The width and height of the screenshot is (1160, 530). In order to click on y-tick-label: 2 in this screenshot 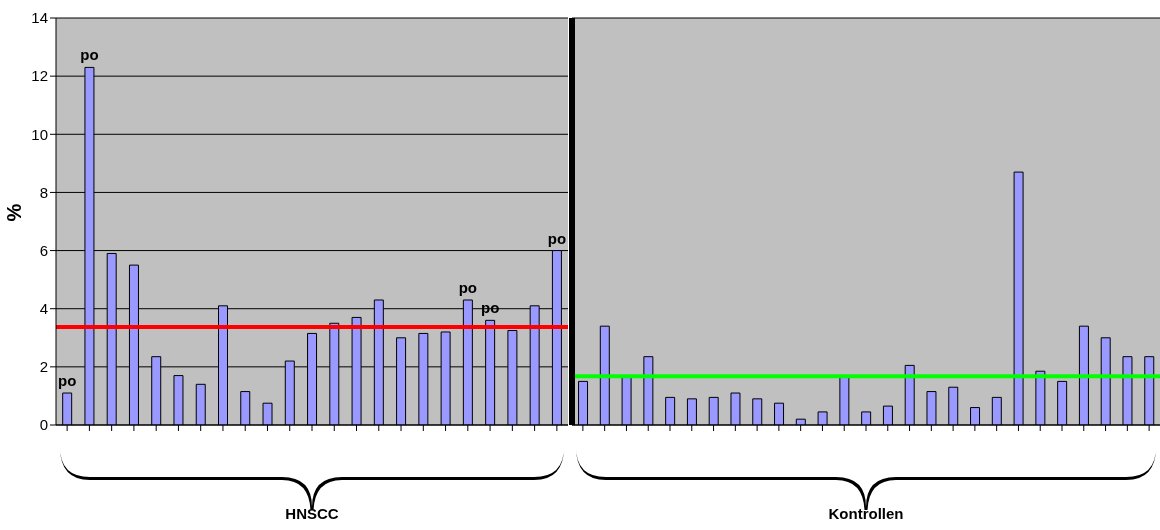, I will do `click(43, 367)`.